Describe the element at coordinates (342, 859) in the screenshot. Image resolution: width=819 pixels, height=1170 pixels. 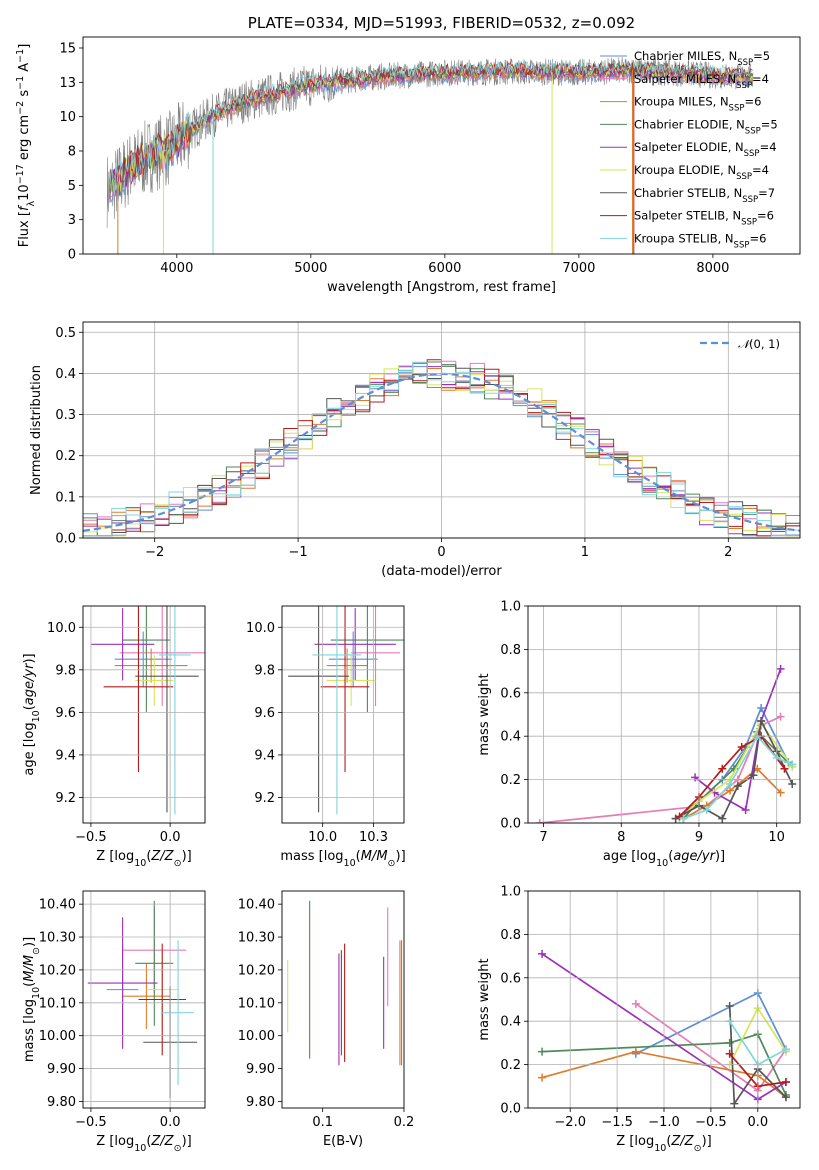
I see `x-axis-label: mass [log10(M/M⊙)]` at that location.